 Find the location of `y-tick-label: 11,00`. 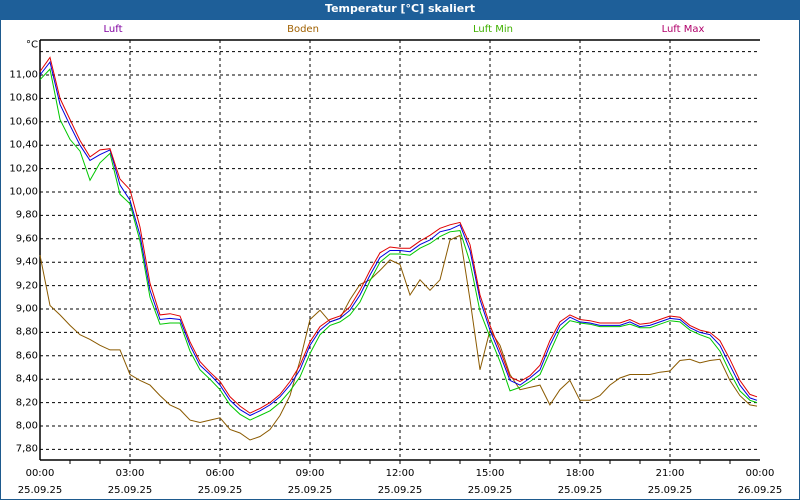

y-tick-label: 11,00 is located at coordinates (23, 75).